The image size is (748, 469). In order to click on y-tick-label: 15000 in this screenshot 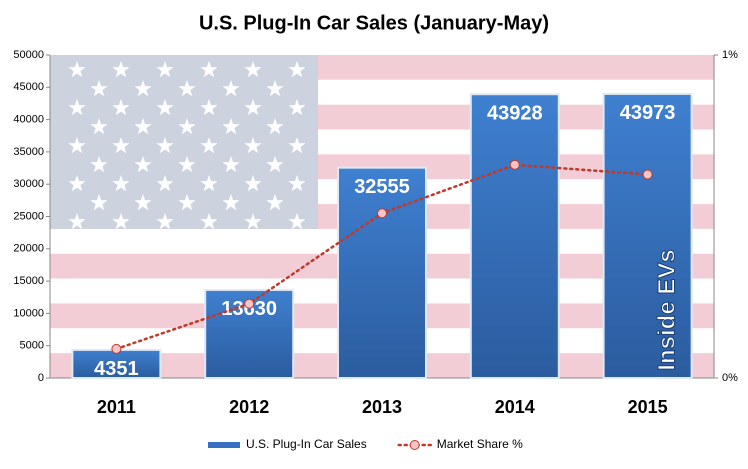, I will do `click(28, 281)`.